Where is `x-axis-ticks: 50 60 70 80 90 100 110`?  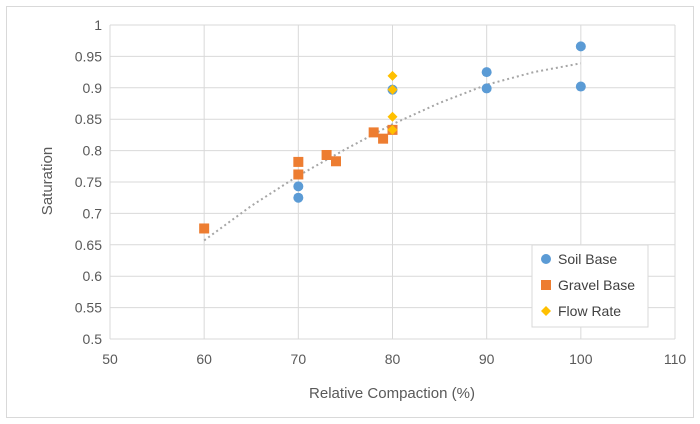 x-axis-ticks: 50 60 70 80 90 100 110 is located at coordinates (394, 359).